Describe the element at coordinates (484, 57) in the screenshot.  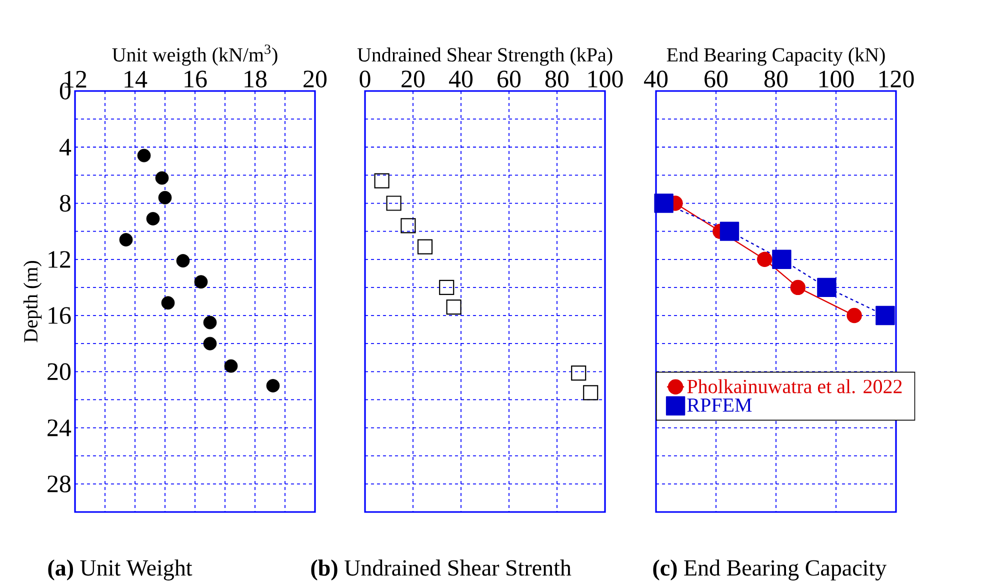
I see `x-axis-title: Undrained Shear Strength (kPa)` at that location.